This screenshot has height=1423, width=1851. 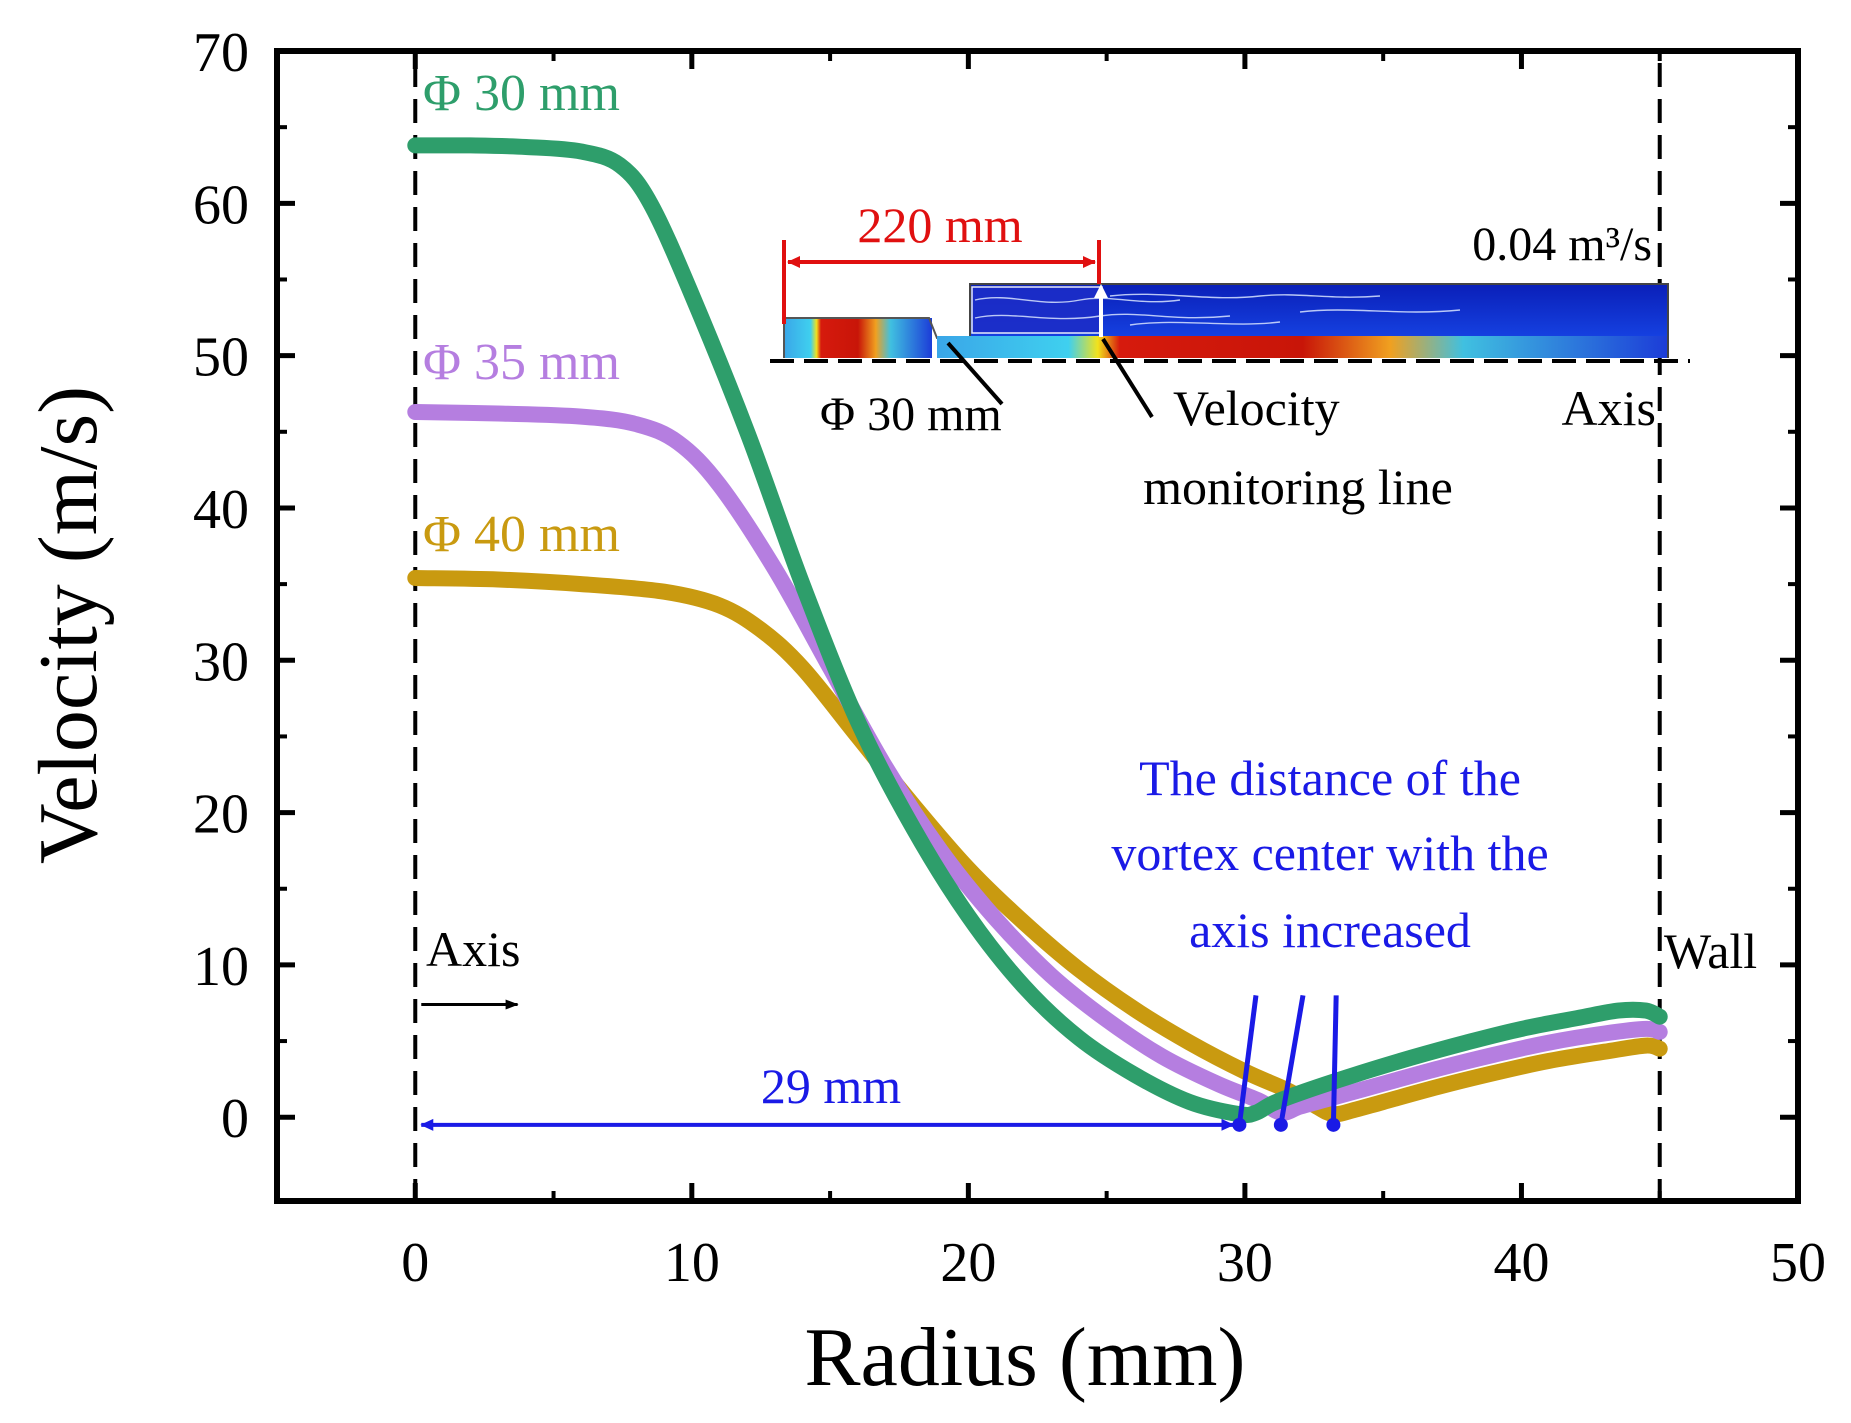 What do you see at coordinates (221, 967) in the screenshot?
I see `y-tick-label: 10` at bounding box center [221, 967].